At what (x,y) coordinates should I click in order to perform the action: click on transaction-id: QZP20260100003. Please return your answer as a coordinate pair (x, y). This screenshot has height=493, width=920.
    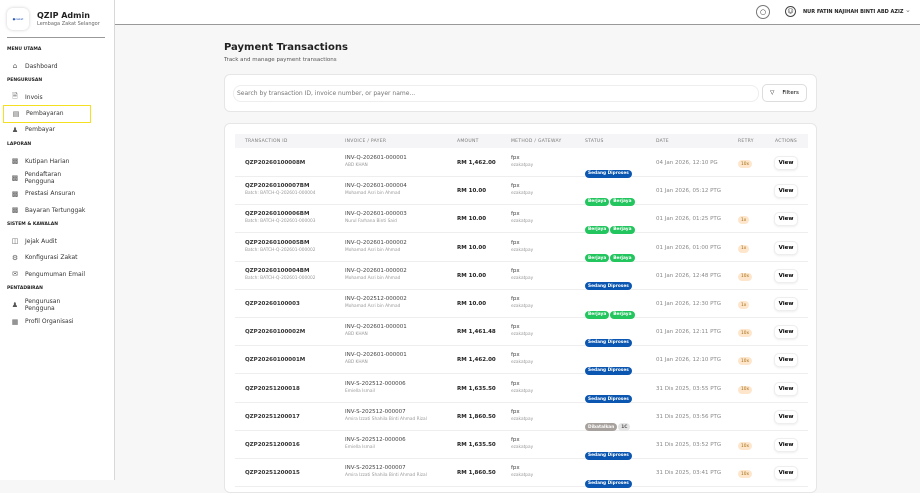
    Looking at the image, I should click on (272, 304).